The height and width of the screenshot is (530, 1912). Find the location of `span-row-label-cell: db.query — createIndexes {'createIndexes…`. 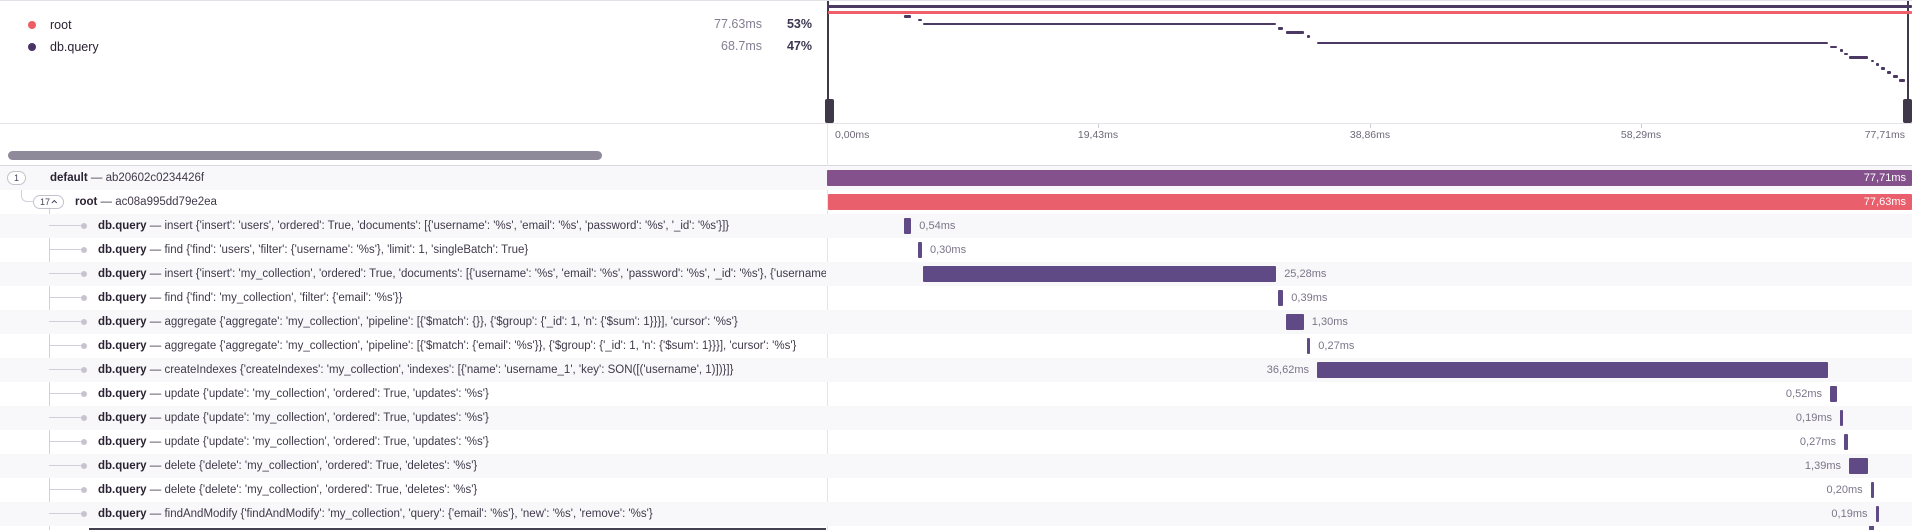

span-row-label-cell: db.query — createIndexes {'createIndexes… is located at coordinates (413, 370).